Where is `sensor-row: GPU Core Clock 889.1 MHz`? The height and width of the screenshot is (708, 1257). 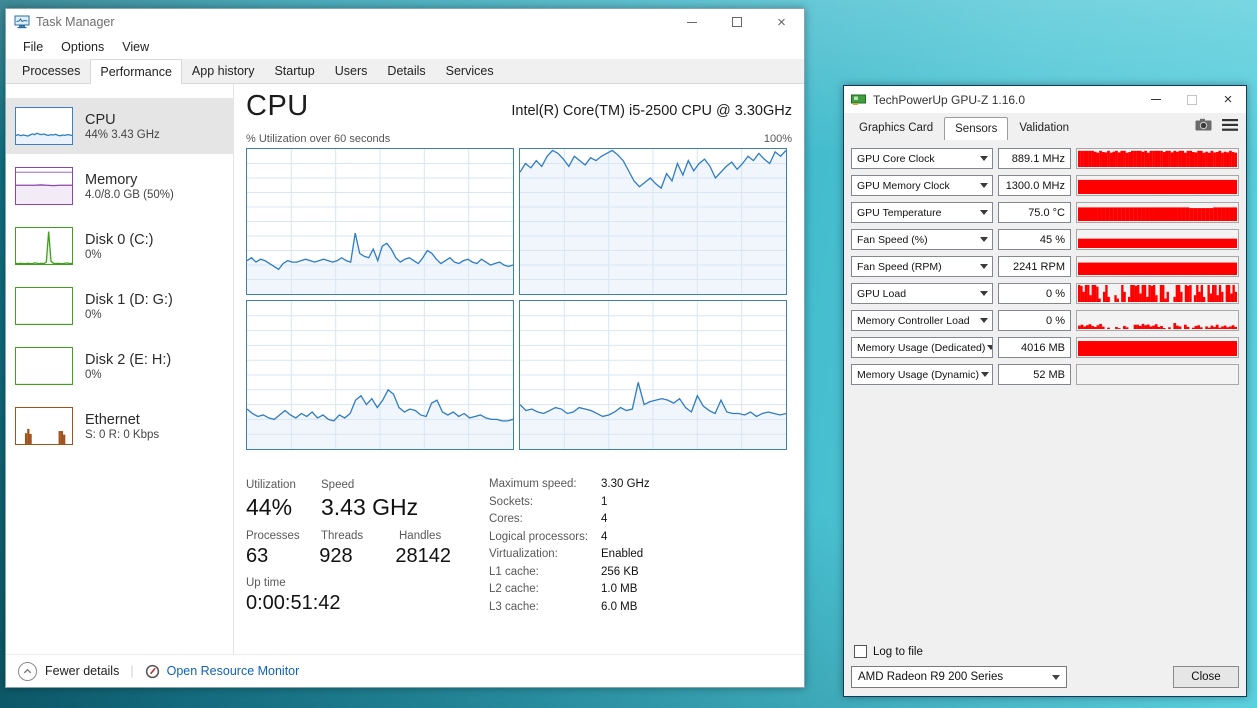
sensor-row: GPU Core Clock 889.1 MHz is located at coordinates (1045, 158).